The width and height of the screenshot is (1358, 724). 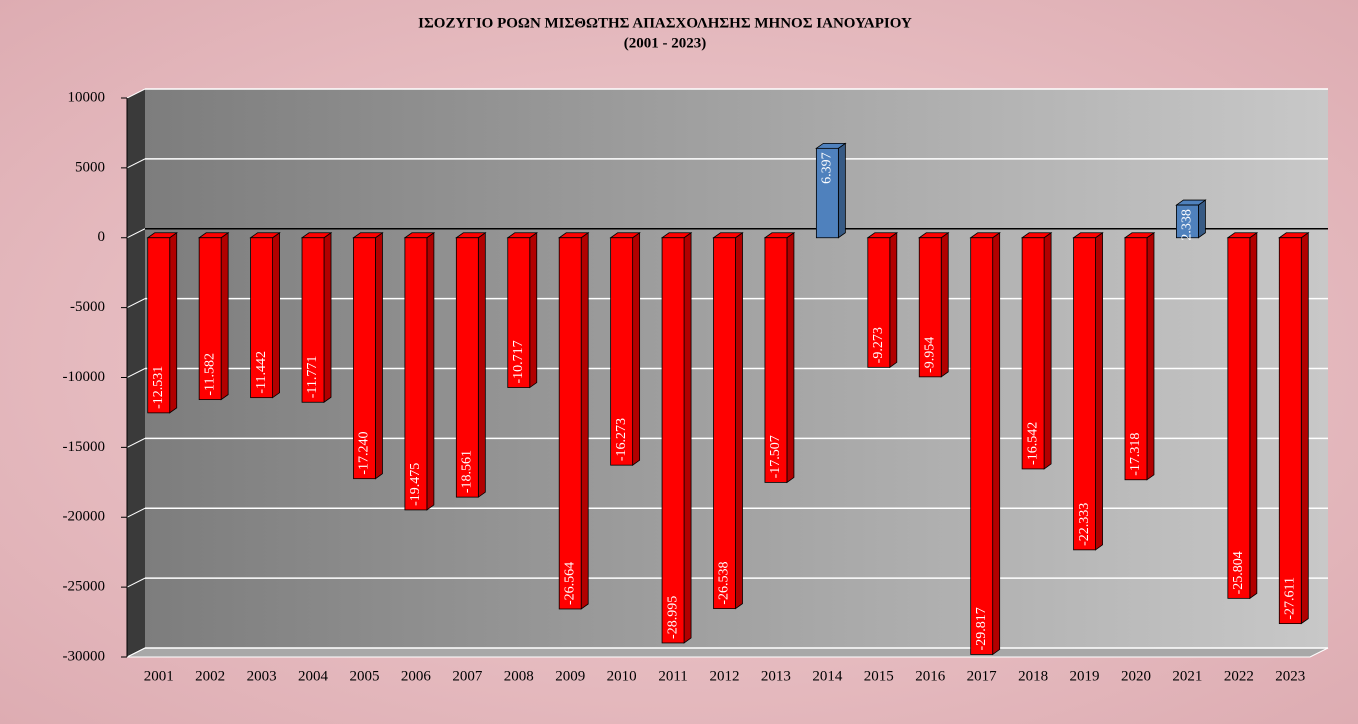 I want to click on chart-subtitle: (2001 - 2023), so click(x=665, y=43).